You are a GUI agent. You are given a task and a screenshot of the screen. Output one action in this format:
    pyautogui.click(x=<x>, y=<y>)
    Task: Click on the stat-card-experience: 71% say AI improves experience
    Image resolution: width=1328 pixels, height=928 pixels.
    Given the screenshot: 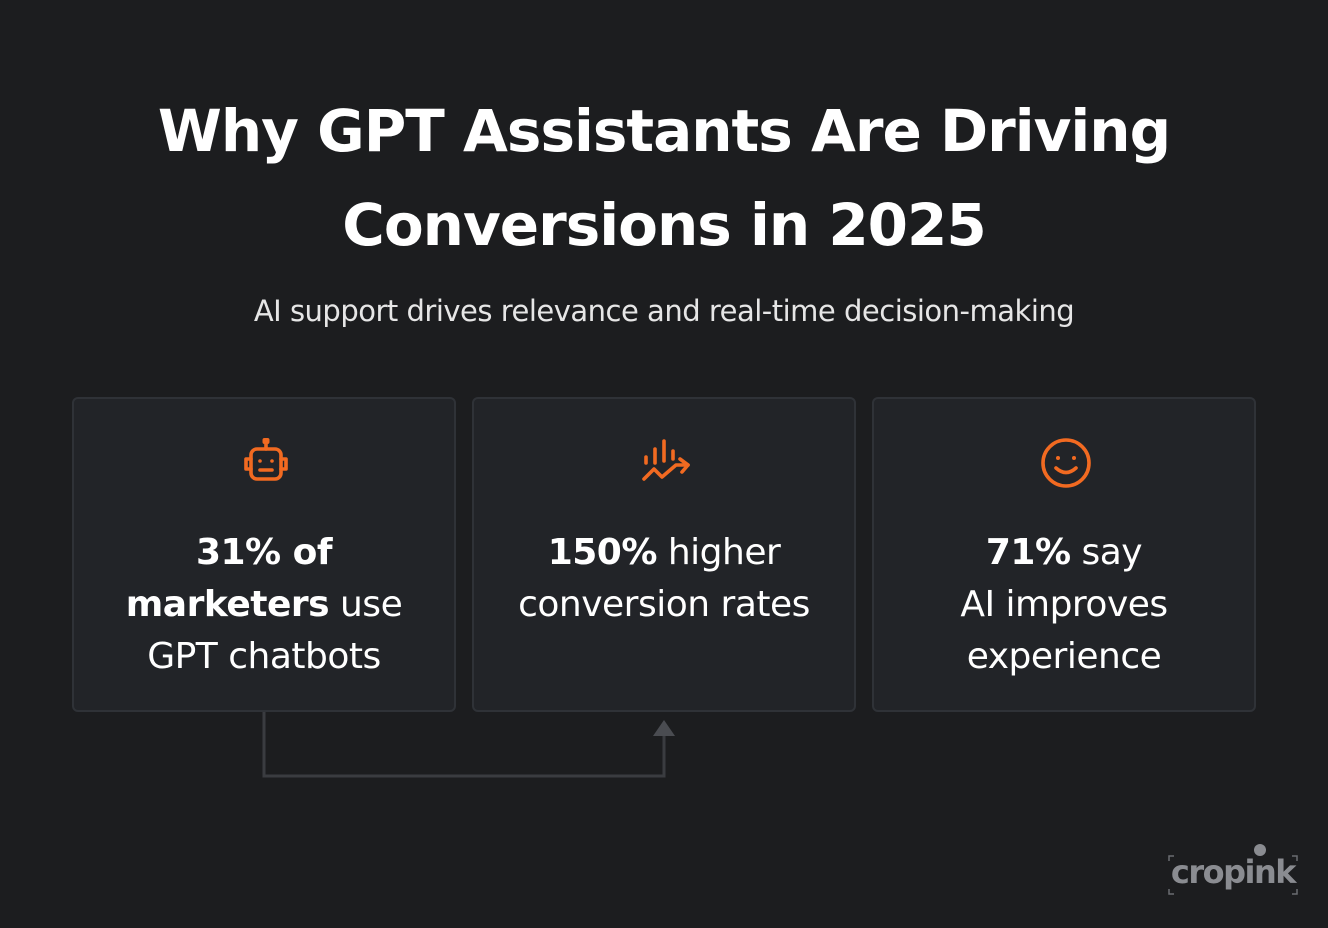 What is the action you would take?
    pyautogui.click(x=1064, y=554)
    